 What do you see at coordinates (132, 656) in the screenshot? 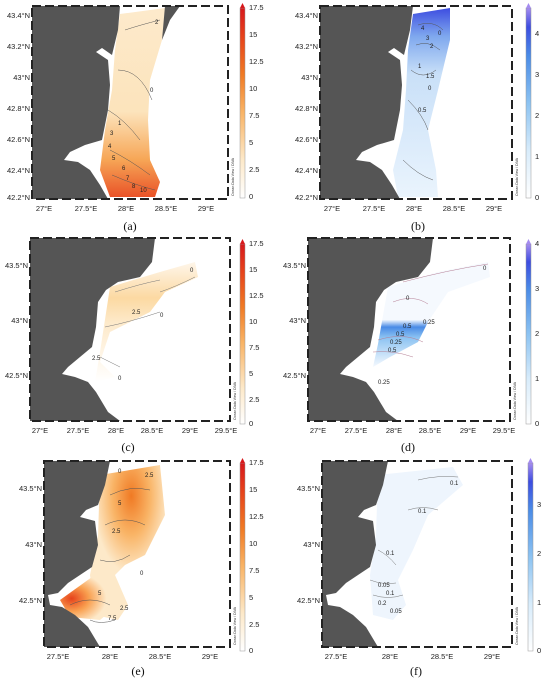
I see `lon-axis-labels: 27.5°E 28°E 28.5°E 29°E` at bounding box center [132, 656].